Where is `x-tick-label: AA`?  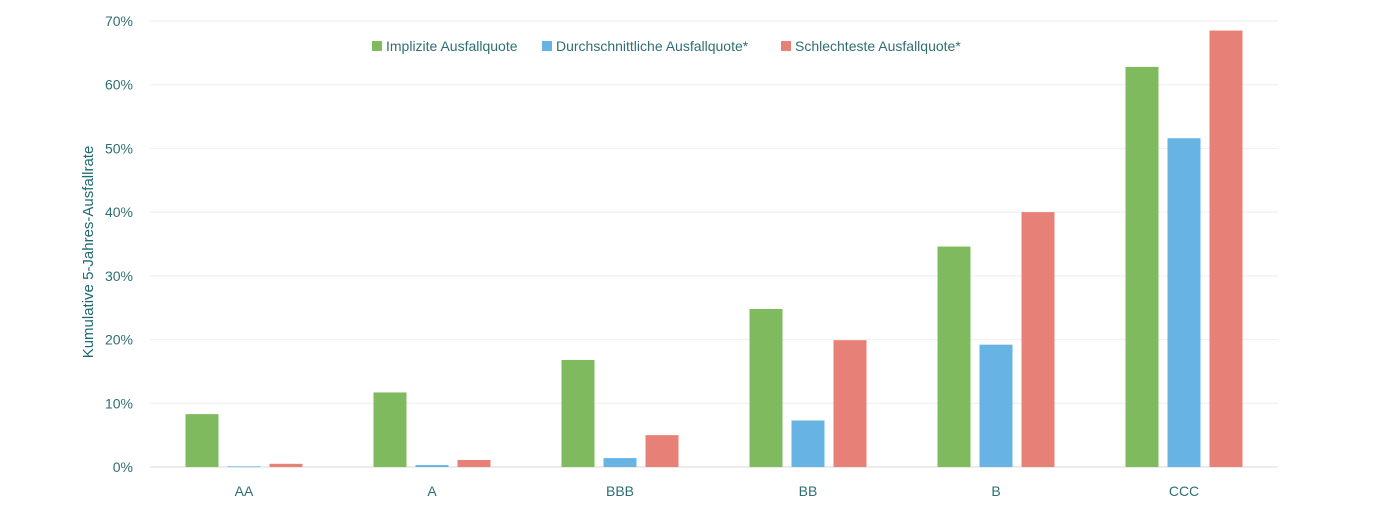
x-tick-label: AA is located at coordinates (244, 491).